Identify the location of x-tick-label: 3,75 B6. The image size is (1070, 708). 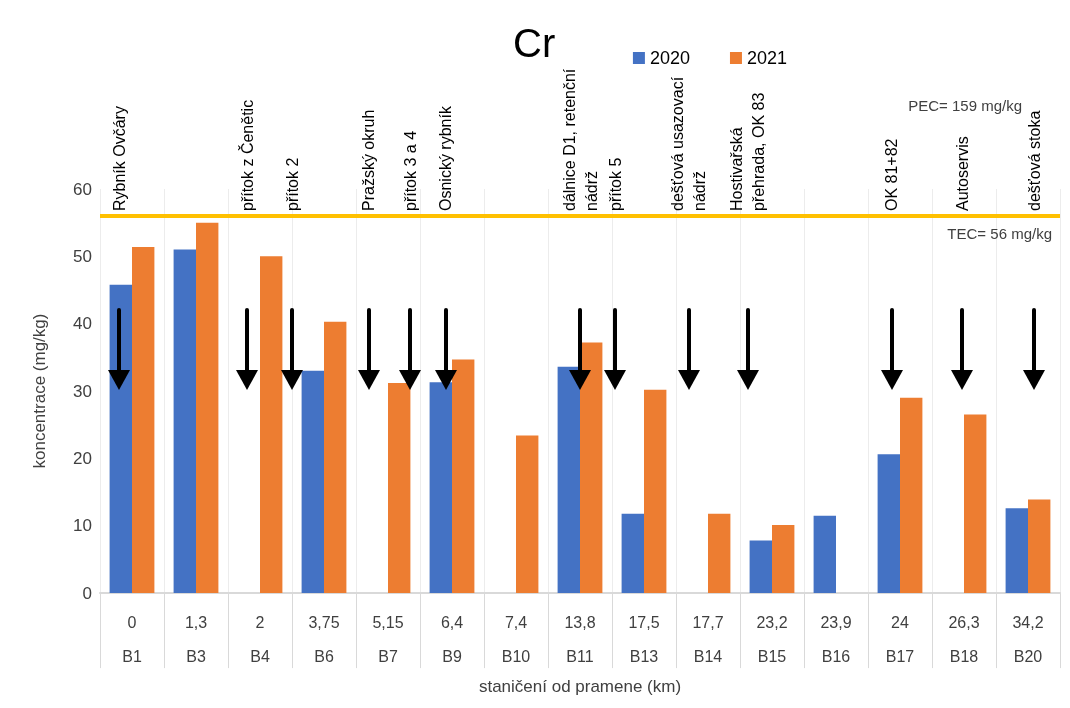
(324, 639).